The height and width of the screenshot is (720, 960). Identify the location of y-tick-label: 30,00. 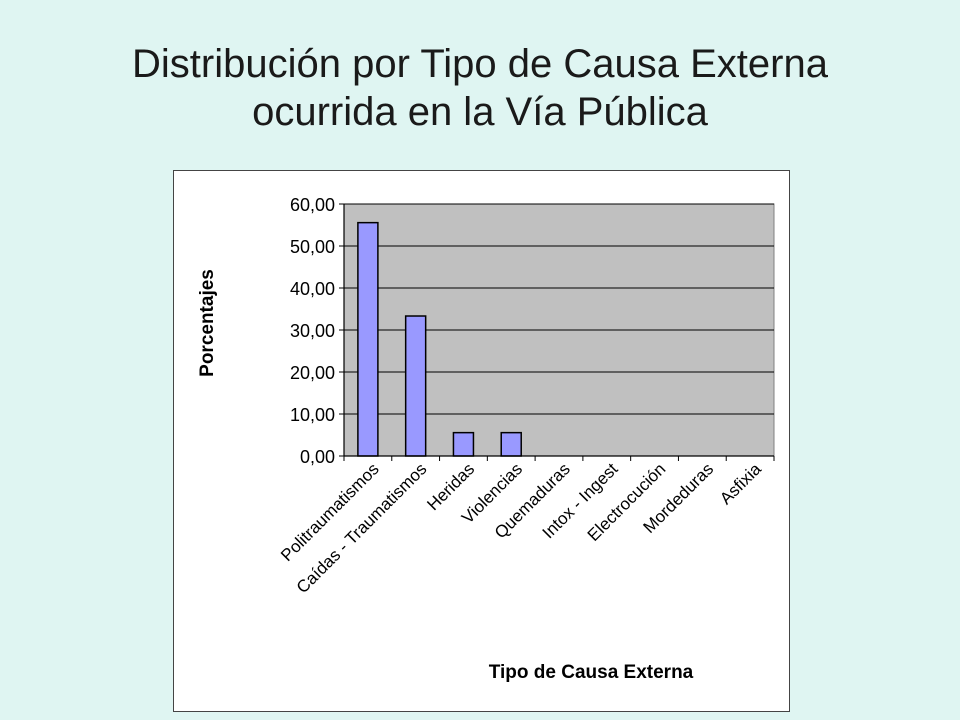
(312, 331).